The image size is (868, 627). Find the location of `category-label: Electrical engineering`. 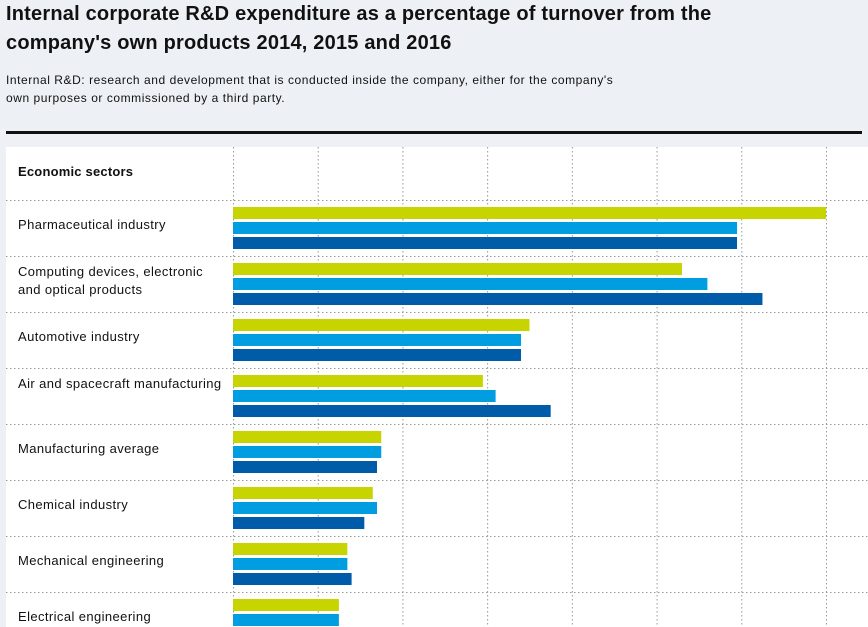

category-label: Electrical engineering is located at coordinates (85, 616).